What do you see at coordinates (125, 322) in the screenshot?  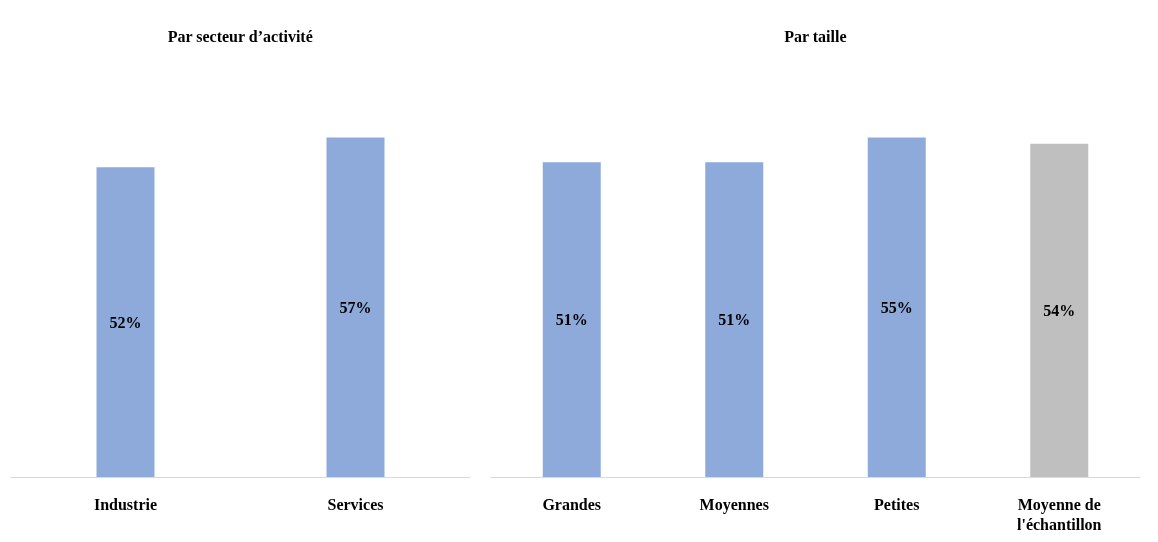 I see `data-label: 52%` at bounding box center [125, 322].